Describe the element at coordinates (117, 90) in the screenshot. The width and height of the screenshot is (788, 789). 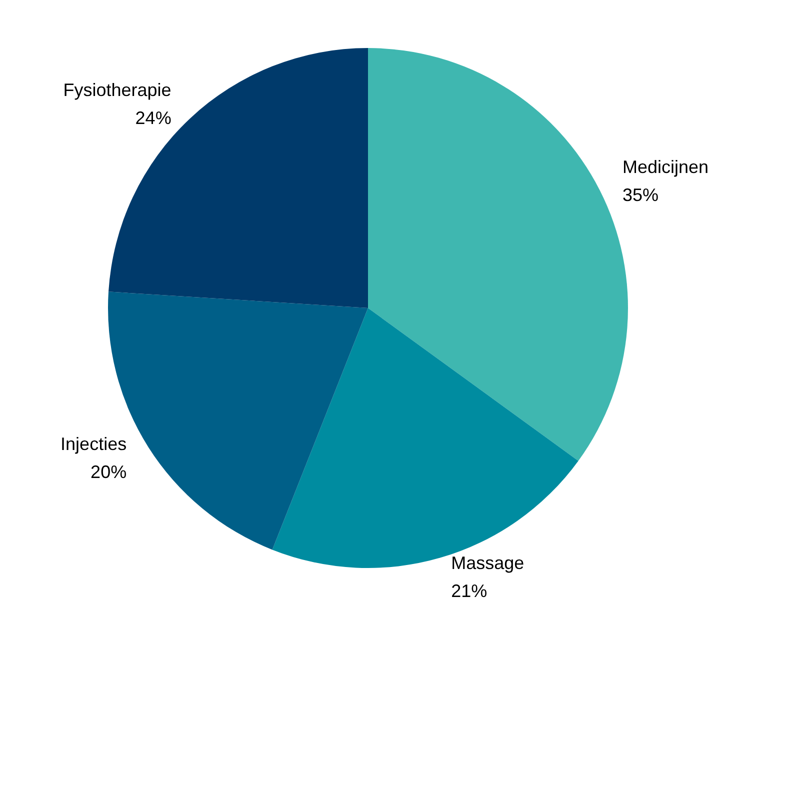
I see `slice-label: Fysiotherapie` at that location.